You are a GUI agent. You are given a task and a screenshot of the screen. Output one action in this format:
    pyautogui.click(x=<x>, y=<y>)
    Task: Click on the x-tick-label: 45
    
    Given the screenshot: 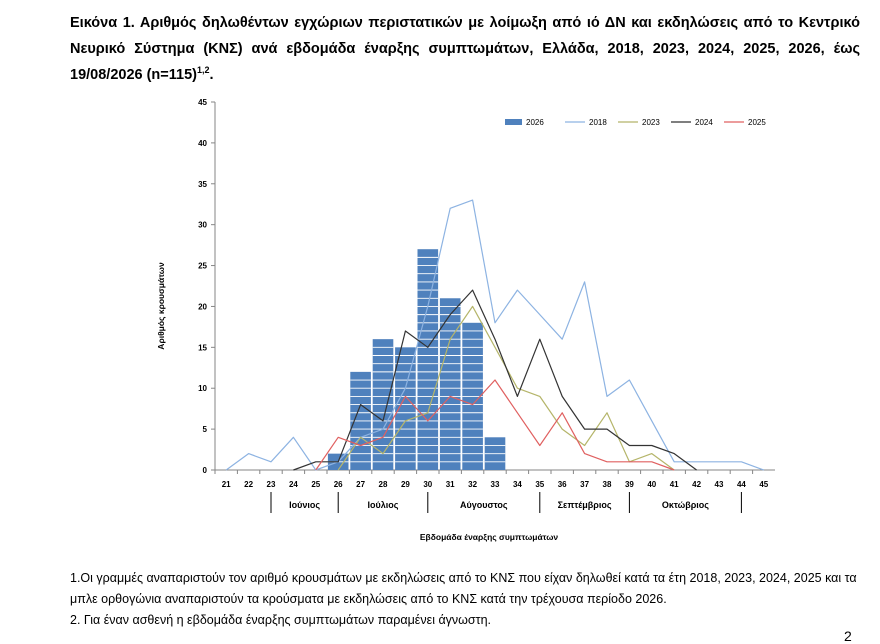 What is the action you would take?
    pyautogui.click(x=763, y=484)
    